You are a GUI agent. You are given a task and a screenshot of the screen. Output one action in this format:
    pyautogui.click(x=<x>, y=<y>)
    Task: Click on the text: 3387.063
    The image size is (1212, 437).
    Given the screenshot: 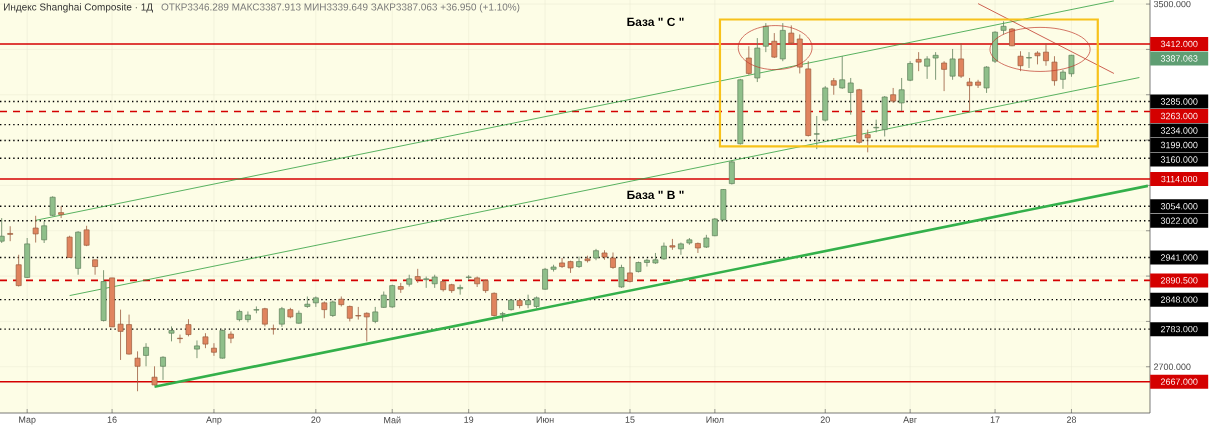 What is the action you would take?
    pyautogui.click(x=1179, y=58)
    